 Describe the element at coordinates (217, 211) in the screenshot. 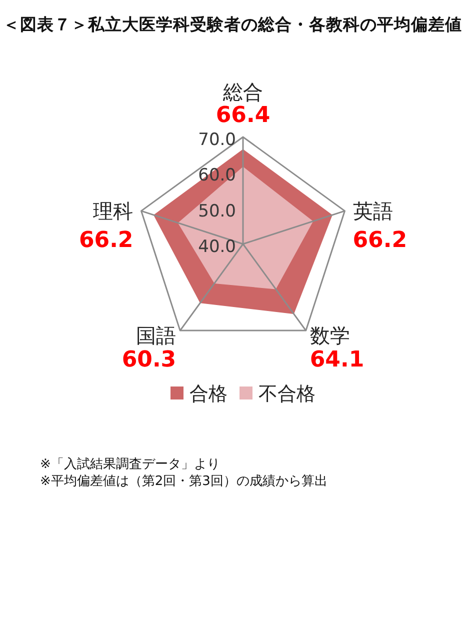

I see `y-tick-label: 50.0` at that location.